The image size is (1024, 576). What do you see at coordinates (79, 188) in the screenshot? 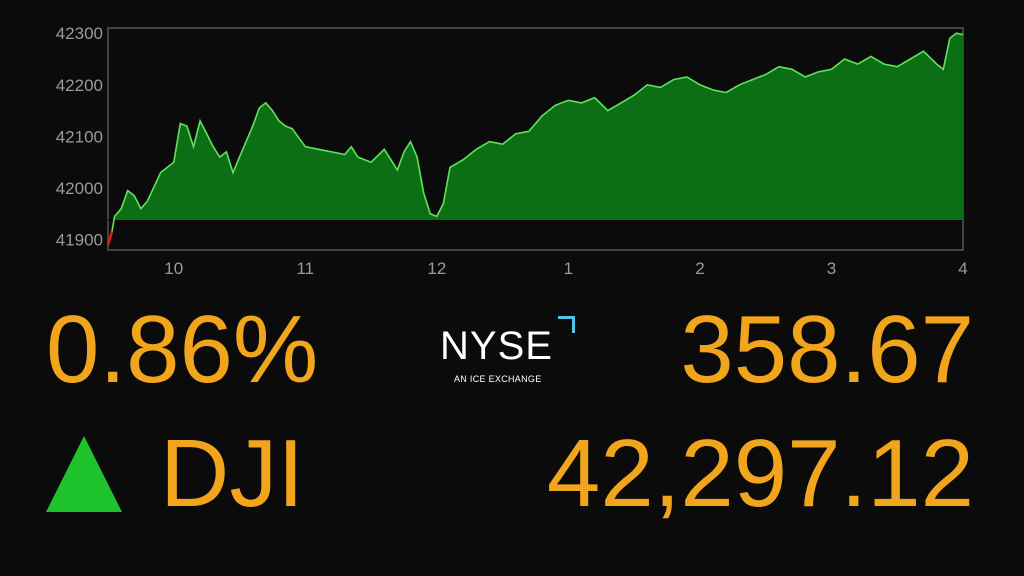
I see `y-tick-label: 42000` at bounding box center [79, 188].